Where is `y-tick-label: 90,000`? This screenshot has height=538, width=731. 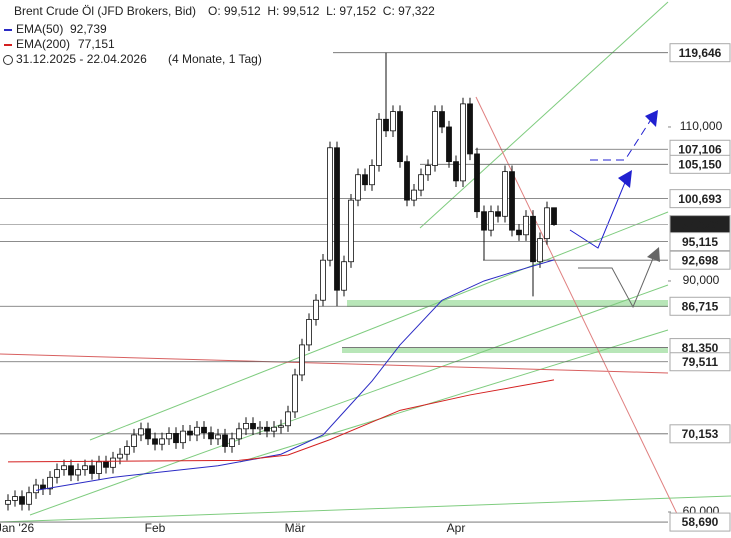
y-tick-label: 90,000 is located at coordinates (701, 280).